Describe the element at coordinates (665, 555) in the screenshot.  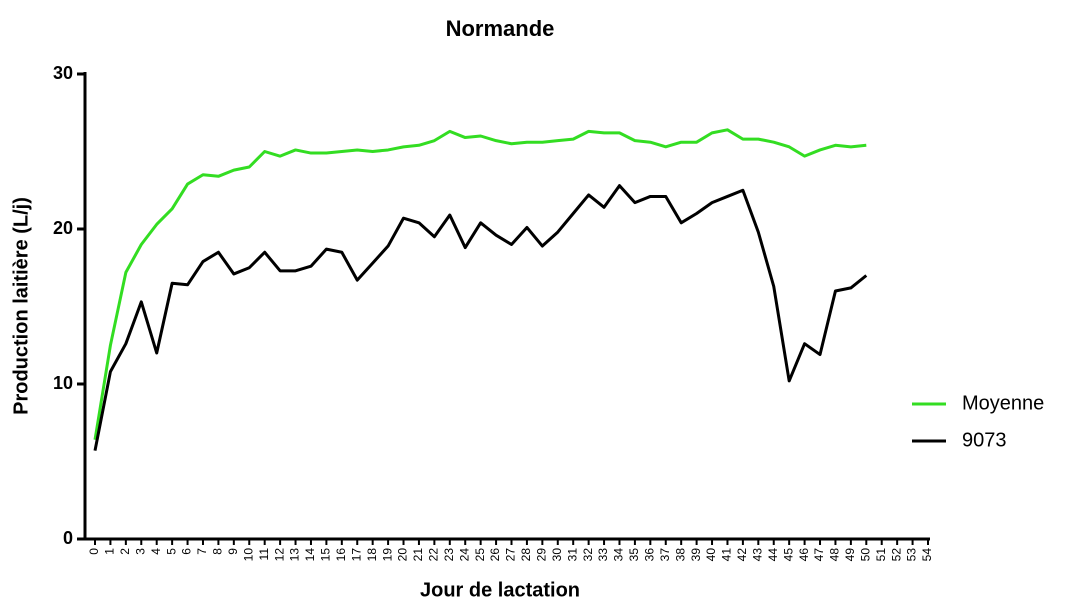
I see `x-tick-label: 37` at that location.